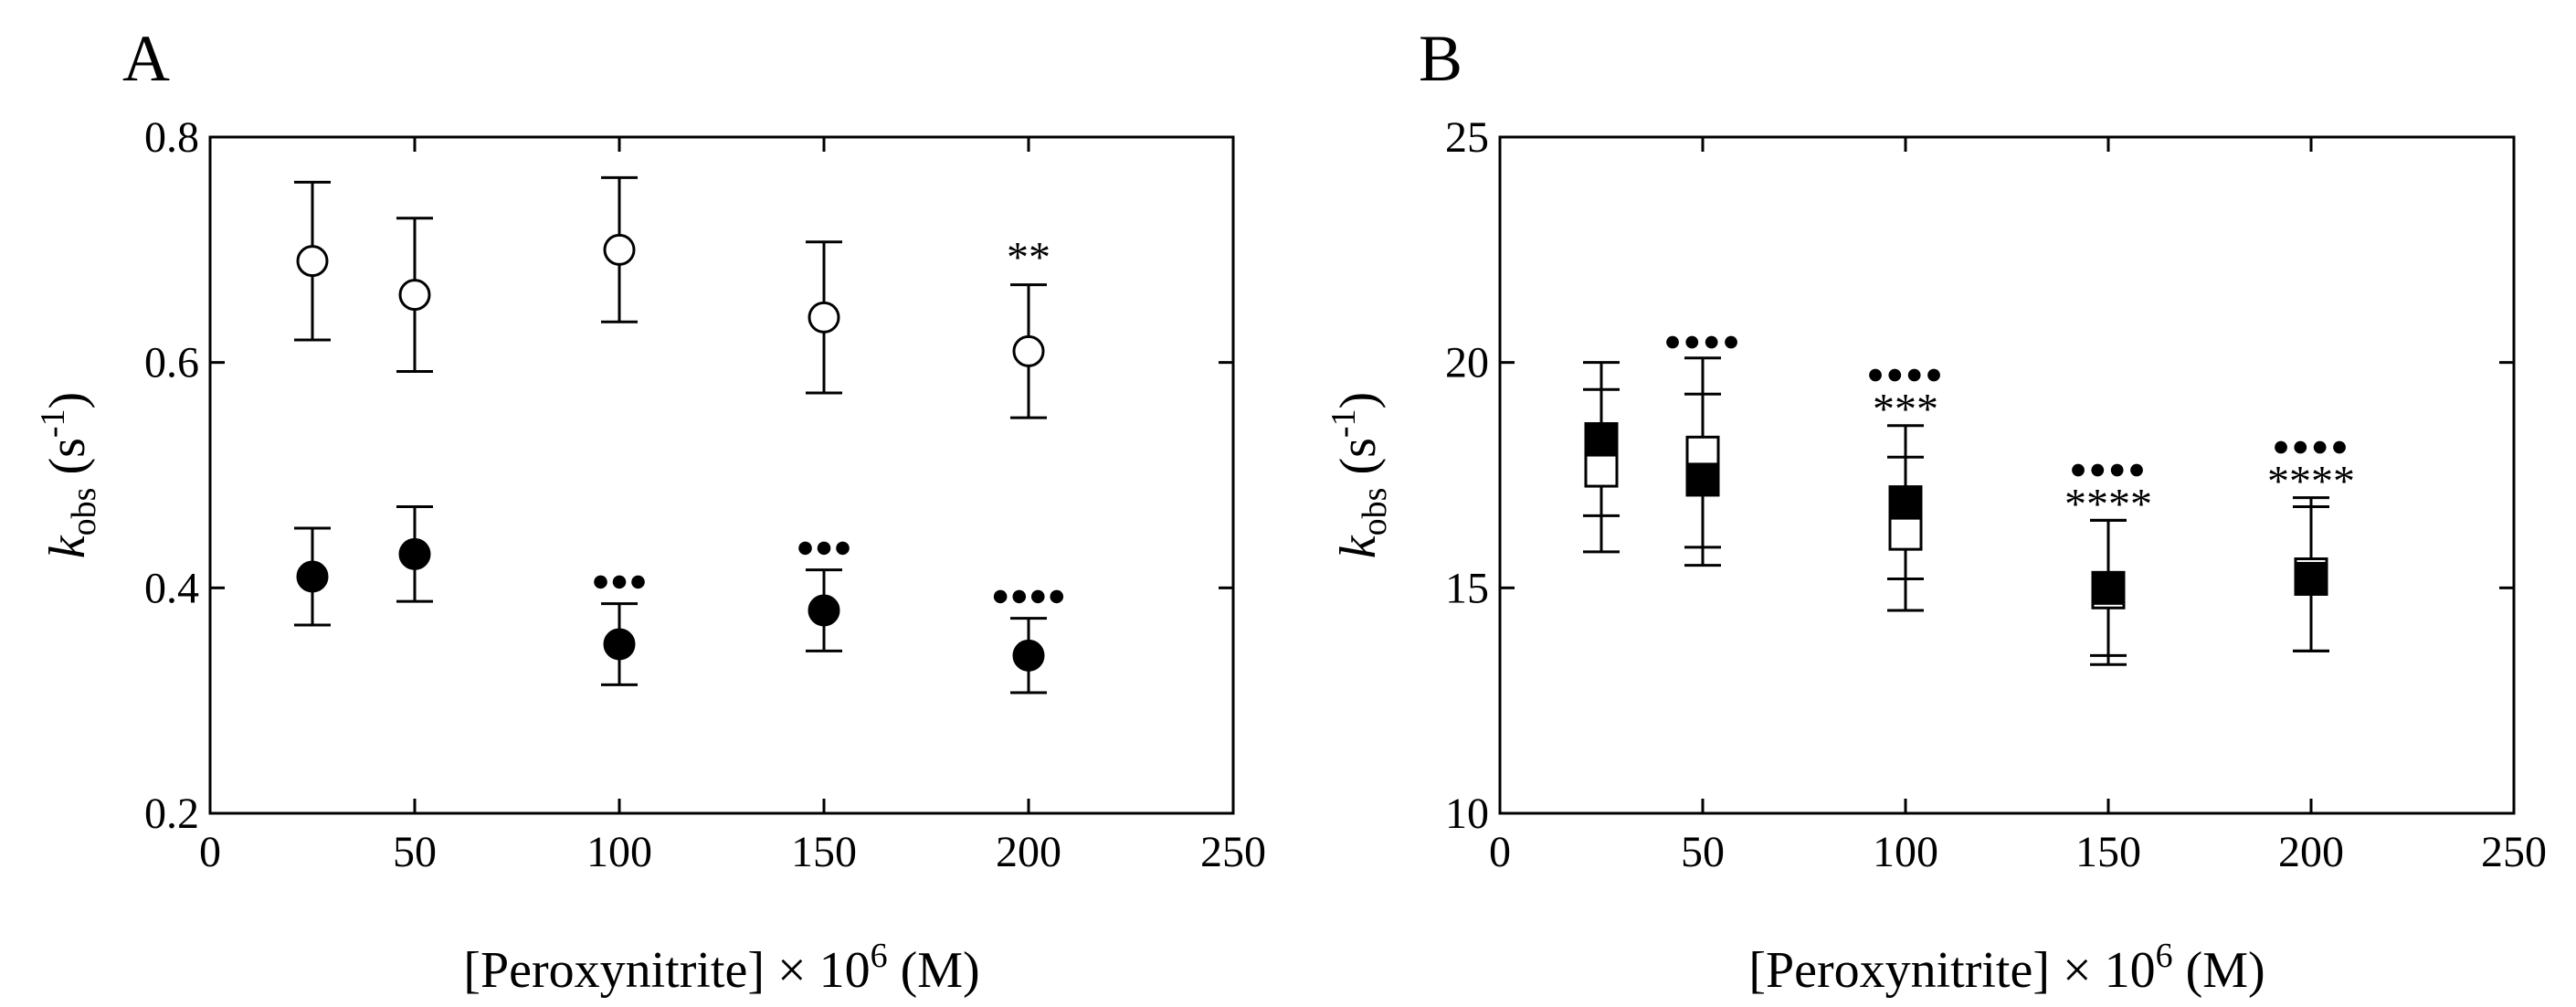 Image resolution: width=2576 pixels, height=1007 pixels. Describe the element at coordinates (171, 137) in the screenshot. I see `y-tick-label: 0.8` at that location.